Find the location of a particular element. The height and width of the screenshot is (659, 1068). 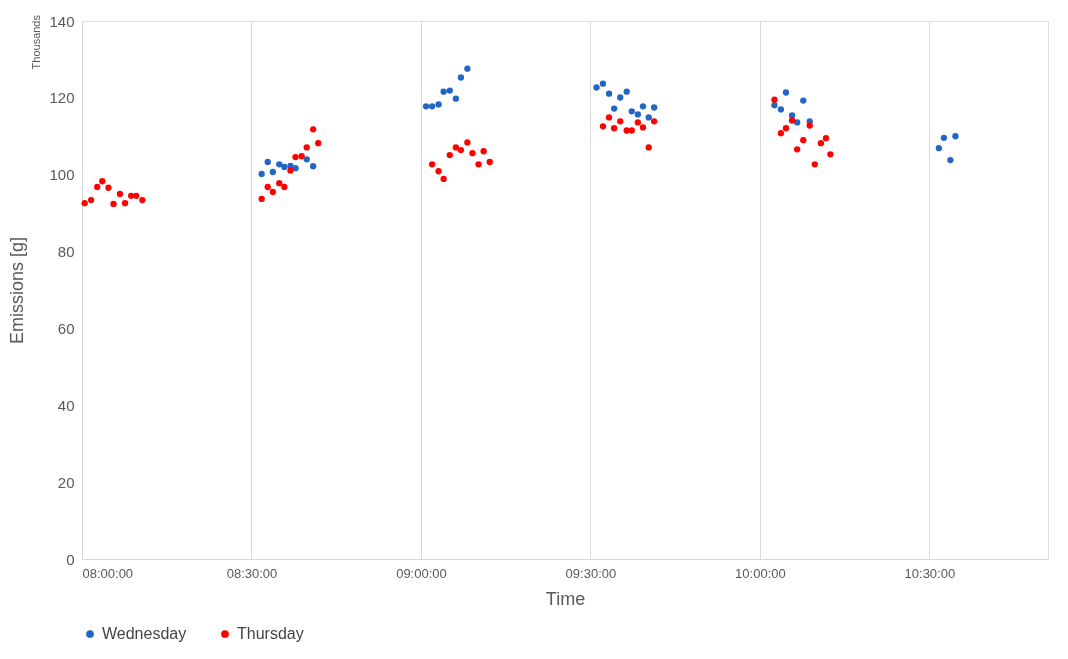

legend-label: Thursday is located at coordinates (270, 633).